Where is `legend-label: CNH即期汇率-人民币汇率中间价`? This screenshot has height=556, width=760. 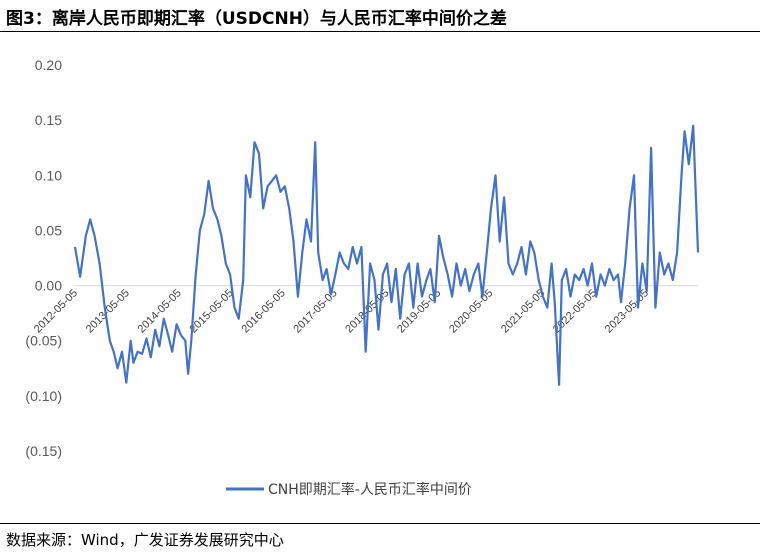 legend-label: CNH即期汇率-人民币汇率中间价 is located at coordinates (370, 489).